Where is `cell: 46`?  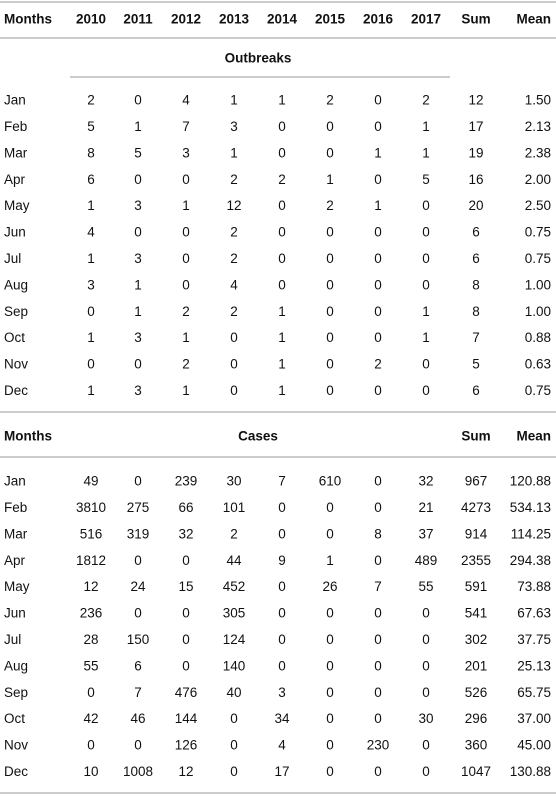
cell: 46 is located at coordinates (137, 718).